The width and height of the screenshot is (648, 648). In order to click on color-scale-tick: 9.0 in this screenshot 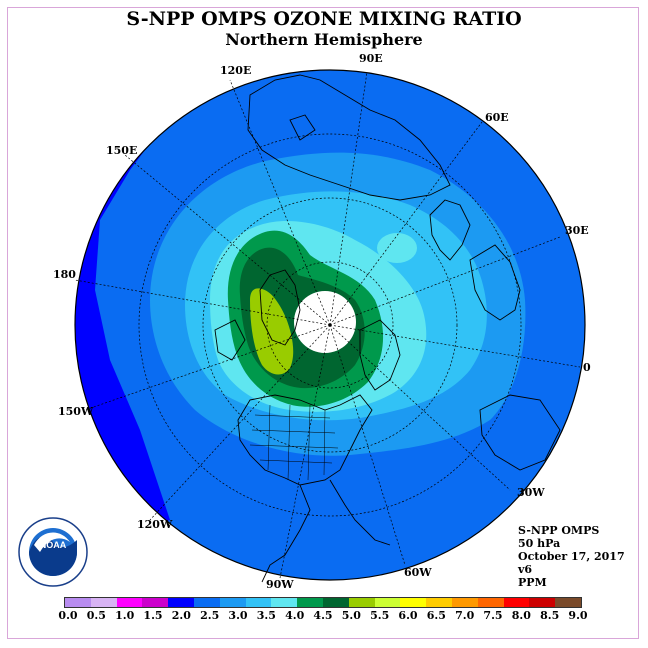, I will do `click(578, 615)`.